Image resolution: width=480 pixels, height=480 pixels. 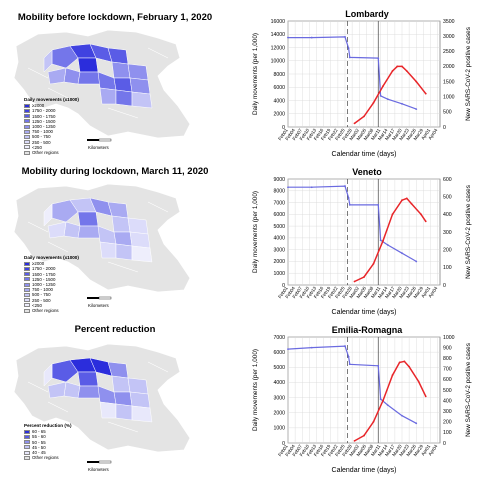 What do you see at coordinates (51, 116) in the screenshot?
I see `legend-item: 1500 - 1750` at bounding box center [51, 116].